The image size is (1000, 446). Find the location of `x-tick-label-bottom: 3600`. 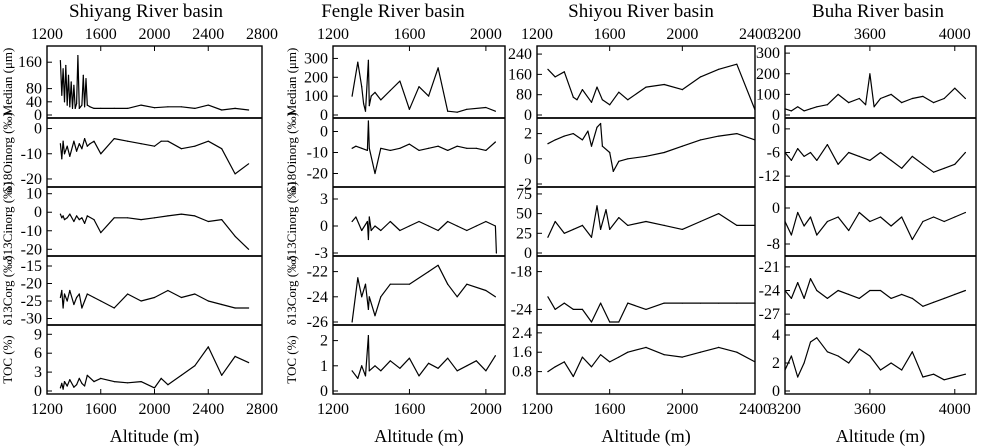

x-tick-label-bottom: 3600 is located at coordinates (870, 409).